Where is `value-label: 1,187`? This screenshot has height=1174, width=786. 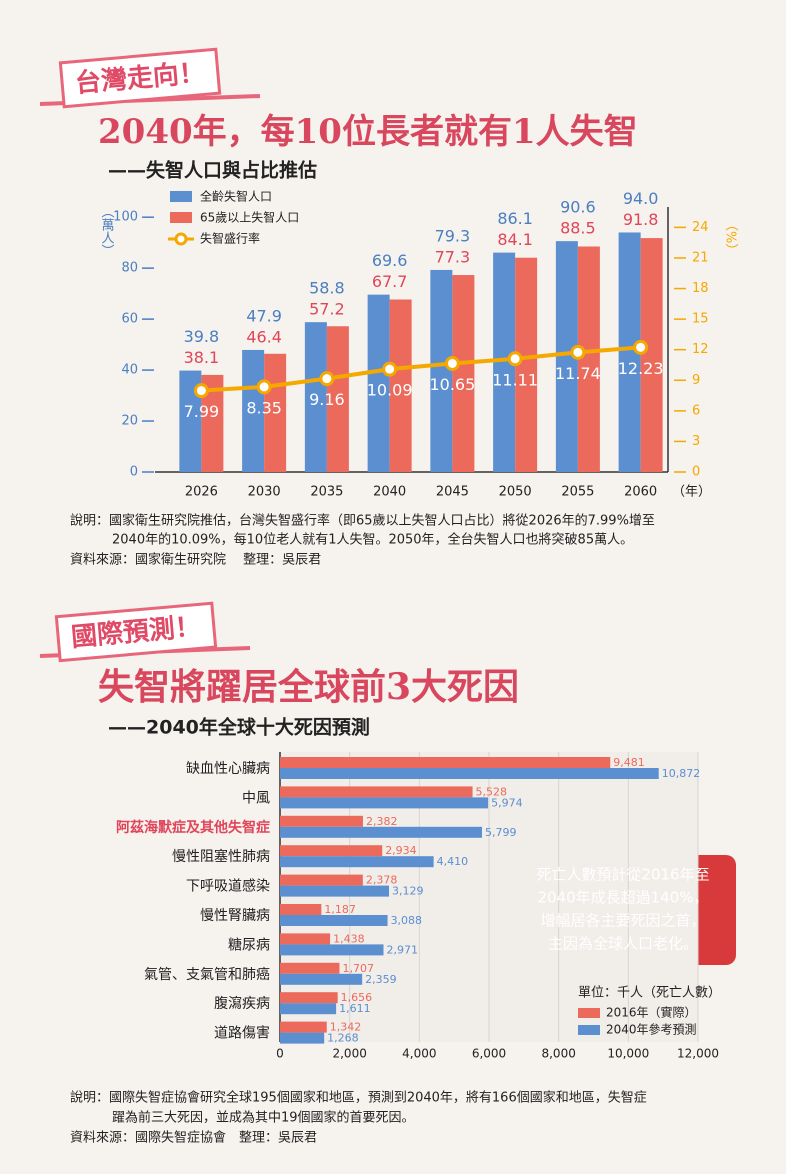 value-label: 1,187 is located at coordinates (340, 909).